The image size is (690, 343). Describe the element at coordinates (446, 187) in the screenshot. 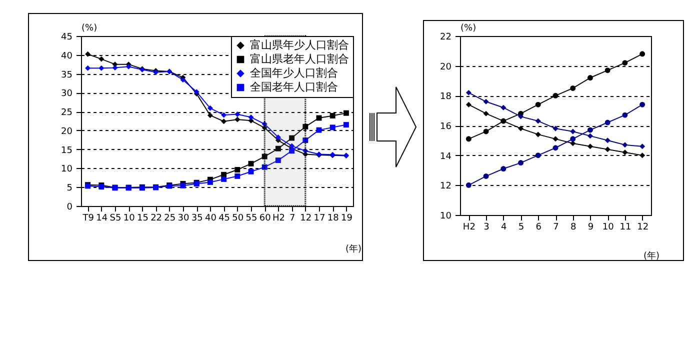

I see `y-tick-label: 12` at that location.